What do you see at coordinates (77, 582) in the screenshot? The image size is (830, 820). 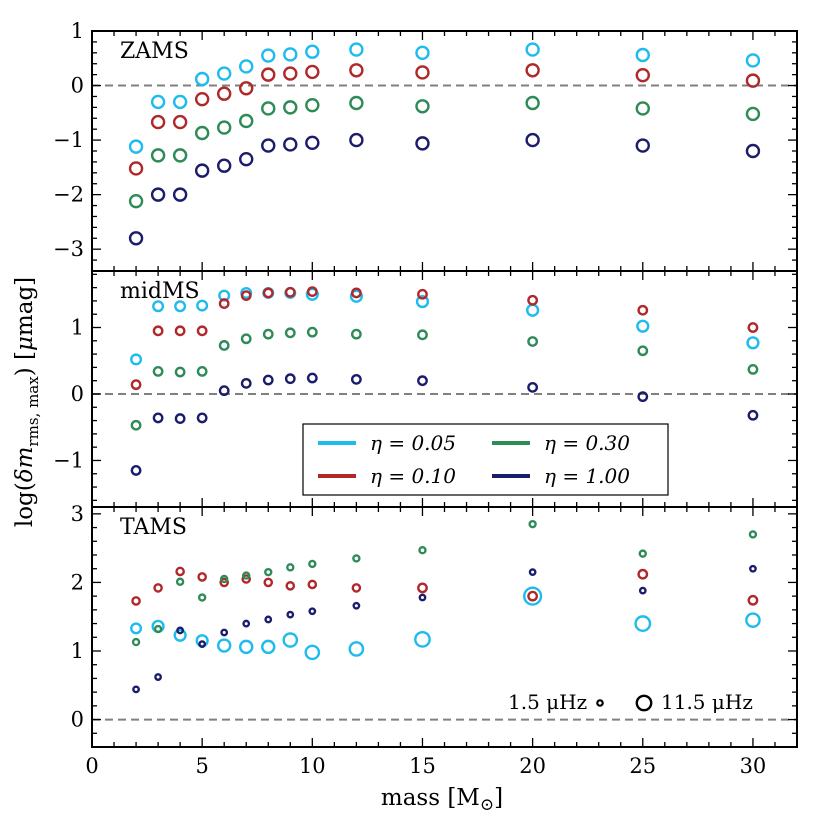 I see `y-tick-label: 2` at bounding box center [77, 582].